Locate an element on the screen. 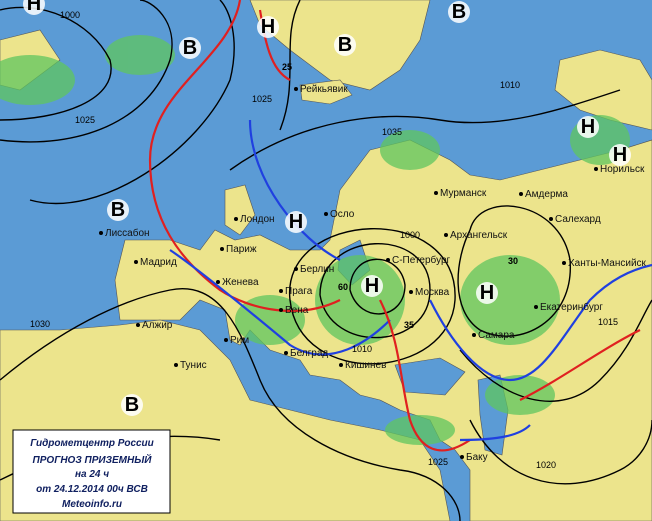  isobar-label: 1015 is located at coordinates (608, 322).